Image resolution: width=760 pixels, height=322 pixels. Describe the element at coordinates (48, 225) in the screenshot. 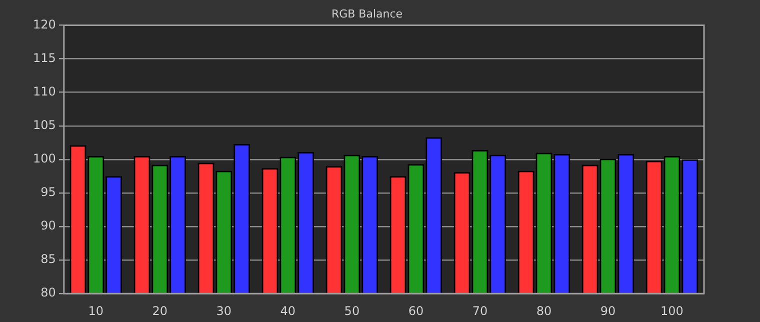

I see `y-tick-label: 90` at that location.